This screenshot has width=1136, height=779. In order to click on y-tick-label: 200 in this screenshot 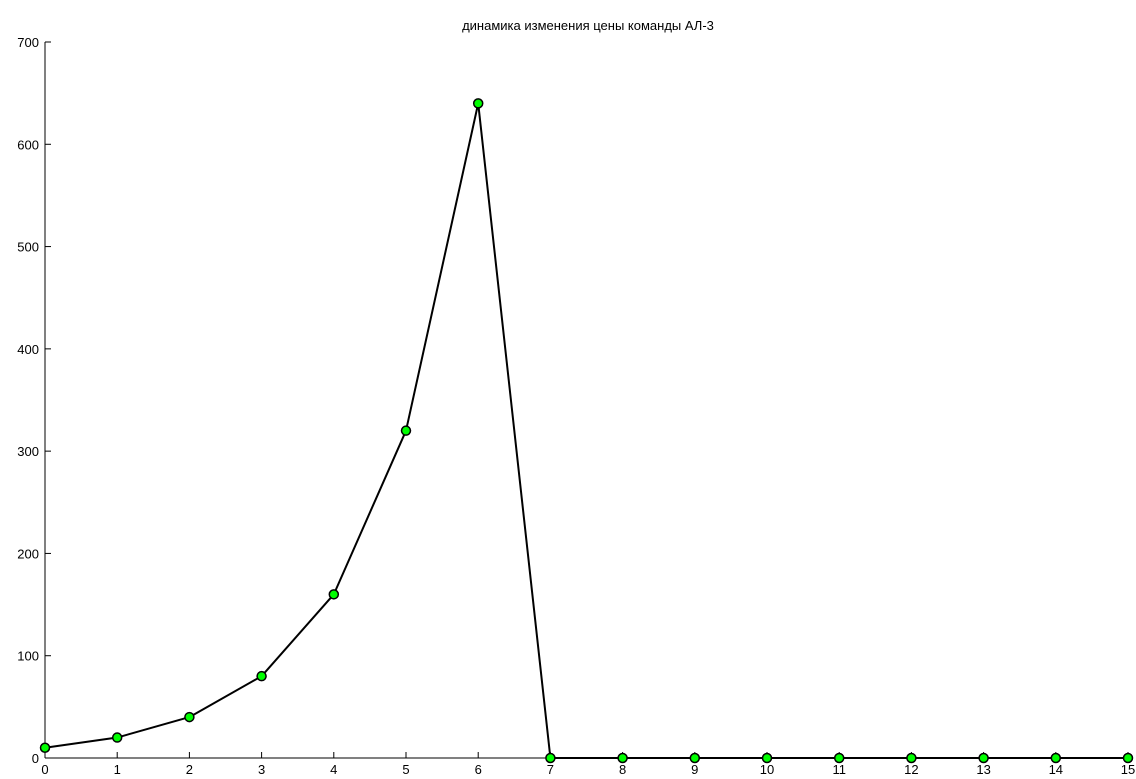, I will do `click(28, 553)`.